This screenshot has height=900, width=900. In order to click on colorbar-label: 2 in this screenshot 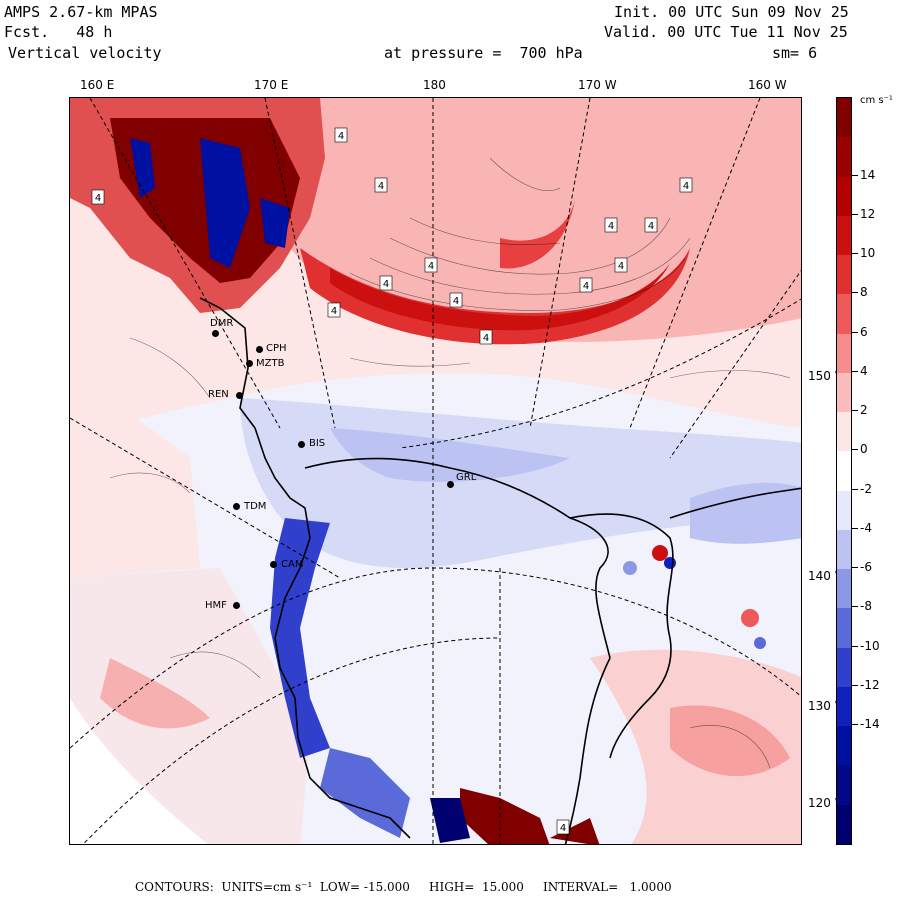, I will do `click(864, 410)`.